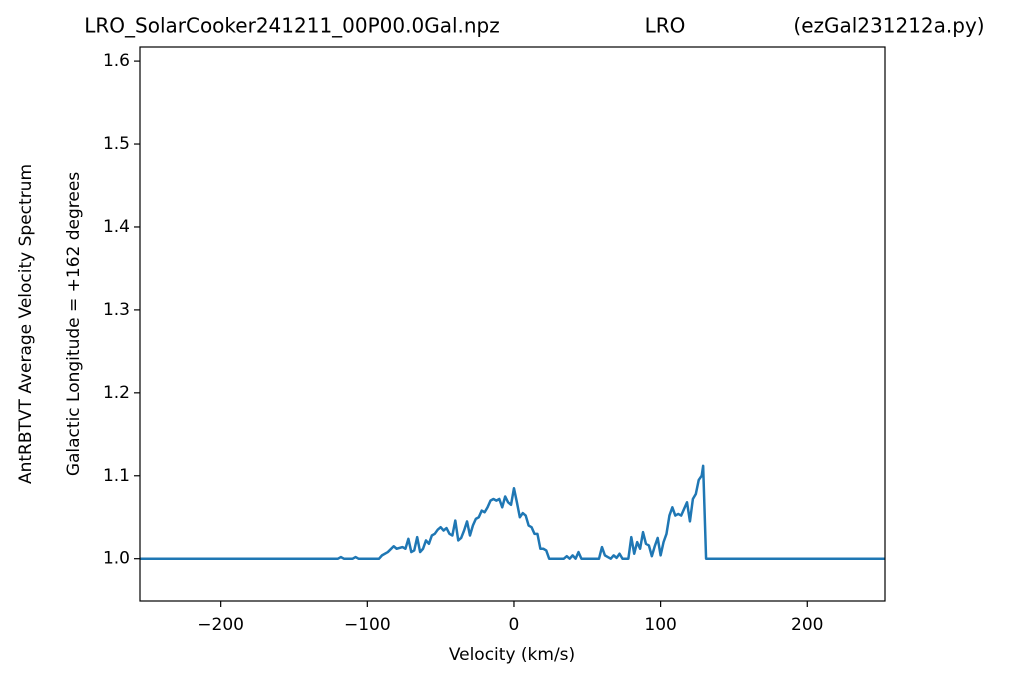  What do you see at coordinates (116, 393) in the screenshot?
I see `y-tick-label: 1.2` at bounding box center [116, 393].